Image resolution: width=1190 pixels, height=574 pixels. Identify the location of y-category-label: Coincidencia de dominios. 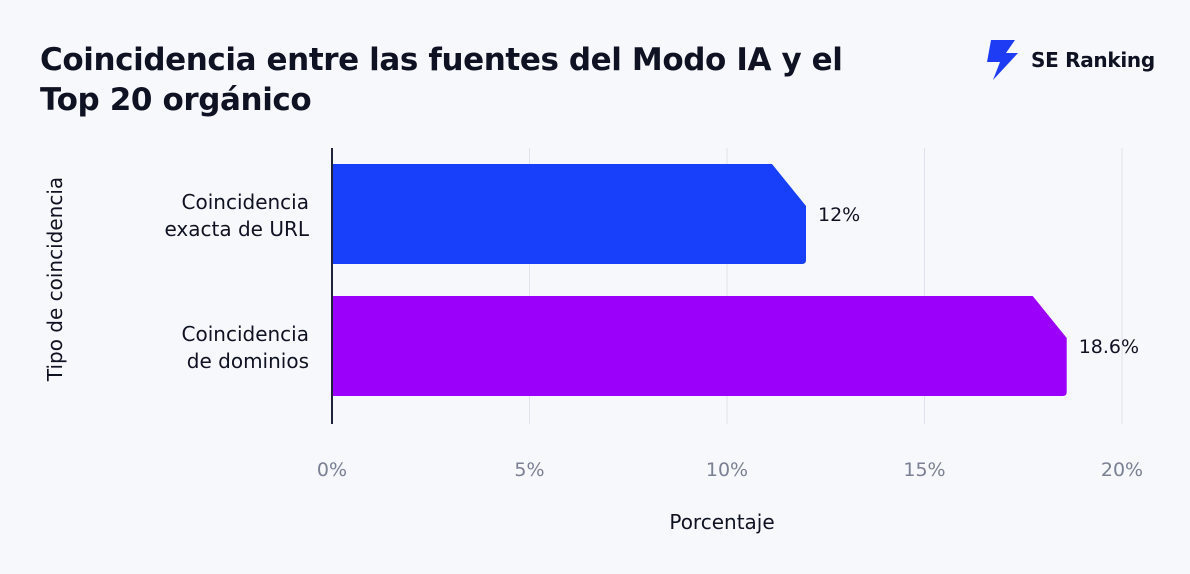
(245, 347).